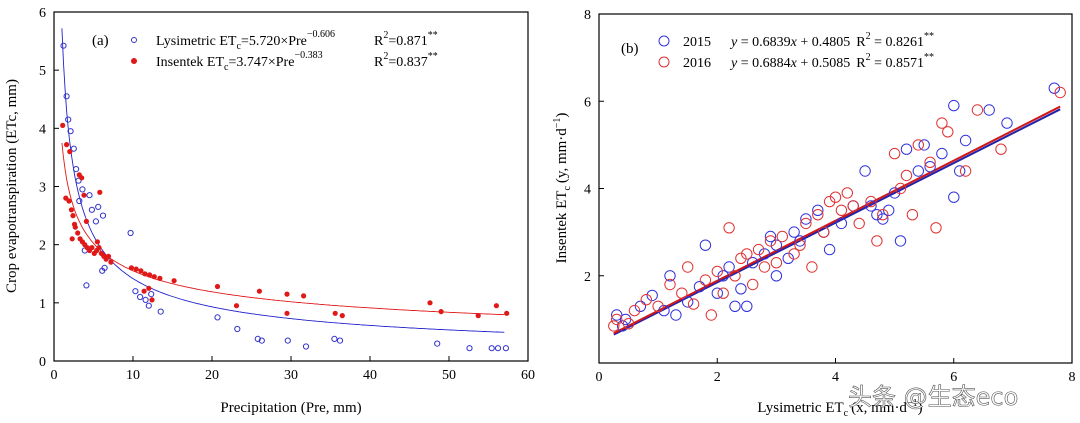  I want to click on x-tick-label: 40, so click(370, 375).